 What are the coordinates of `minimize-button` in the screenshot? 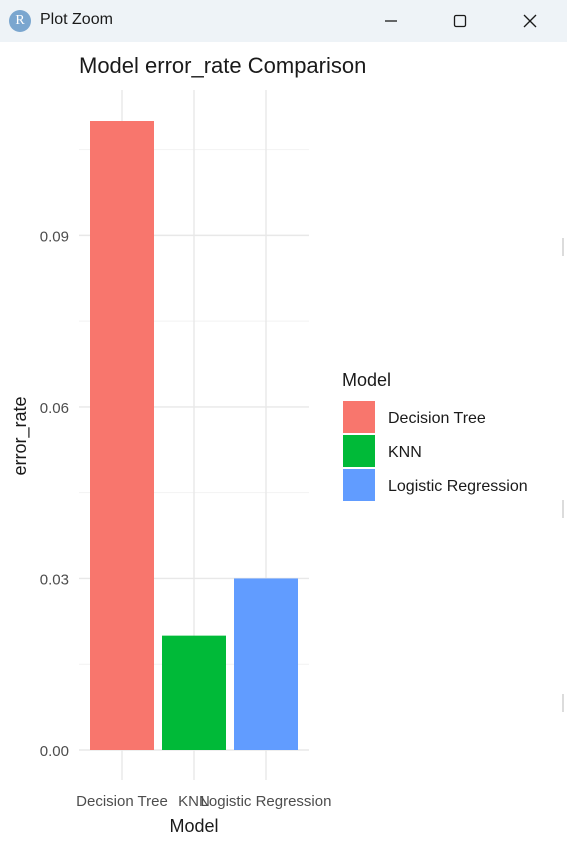 It's located at (391, 21).